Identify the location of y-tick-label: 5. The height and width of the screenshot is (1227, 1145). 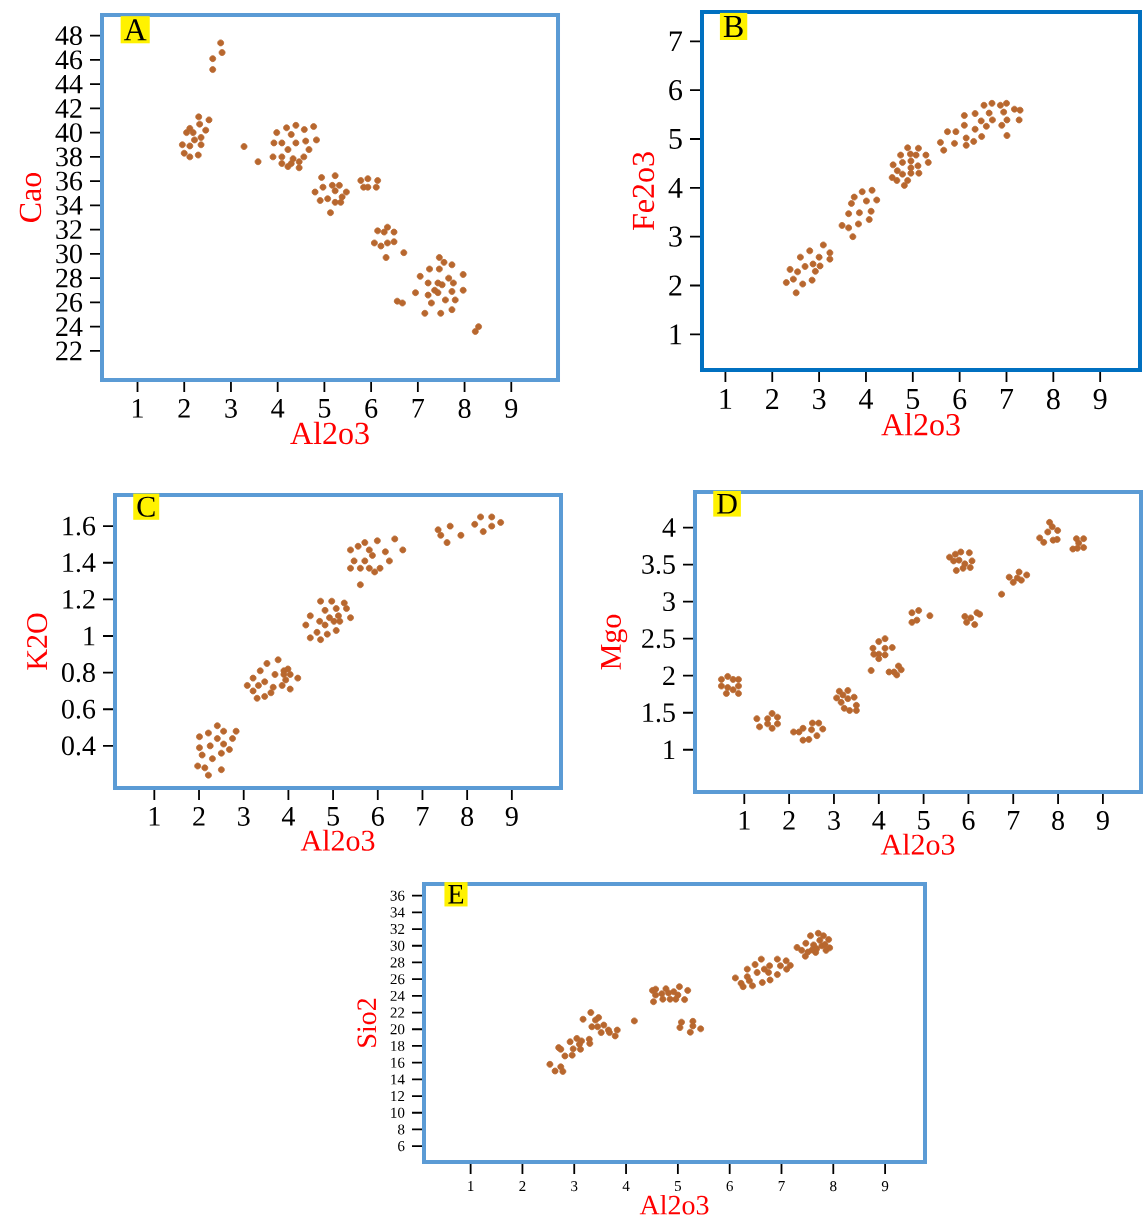
(675, 139).